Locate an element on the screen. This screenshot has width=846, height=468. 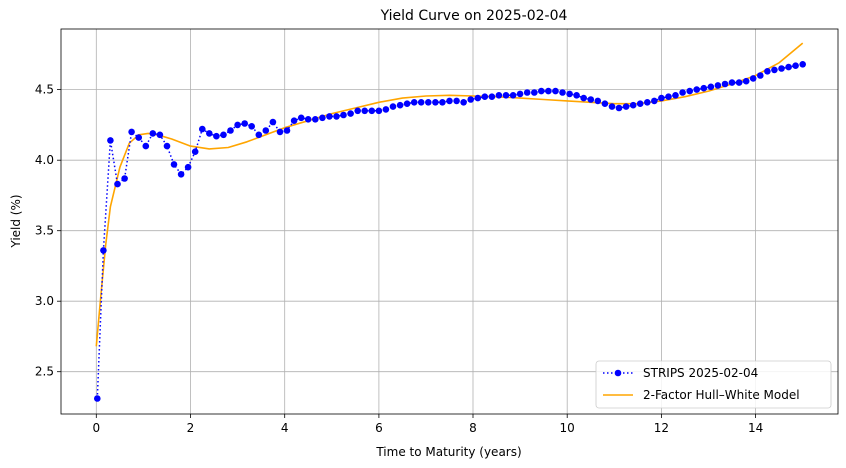
legend-strips-label: STRIPS 2025-02-04 is located at coordinates (700, 373).